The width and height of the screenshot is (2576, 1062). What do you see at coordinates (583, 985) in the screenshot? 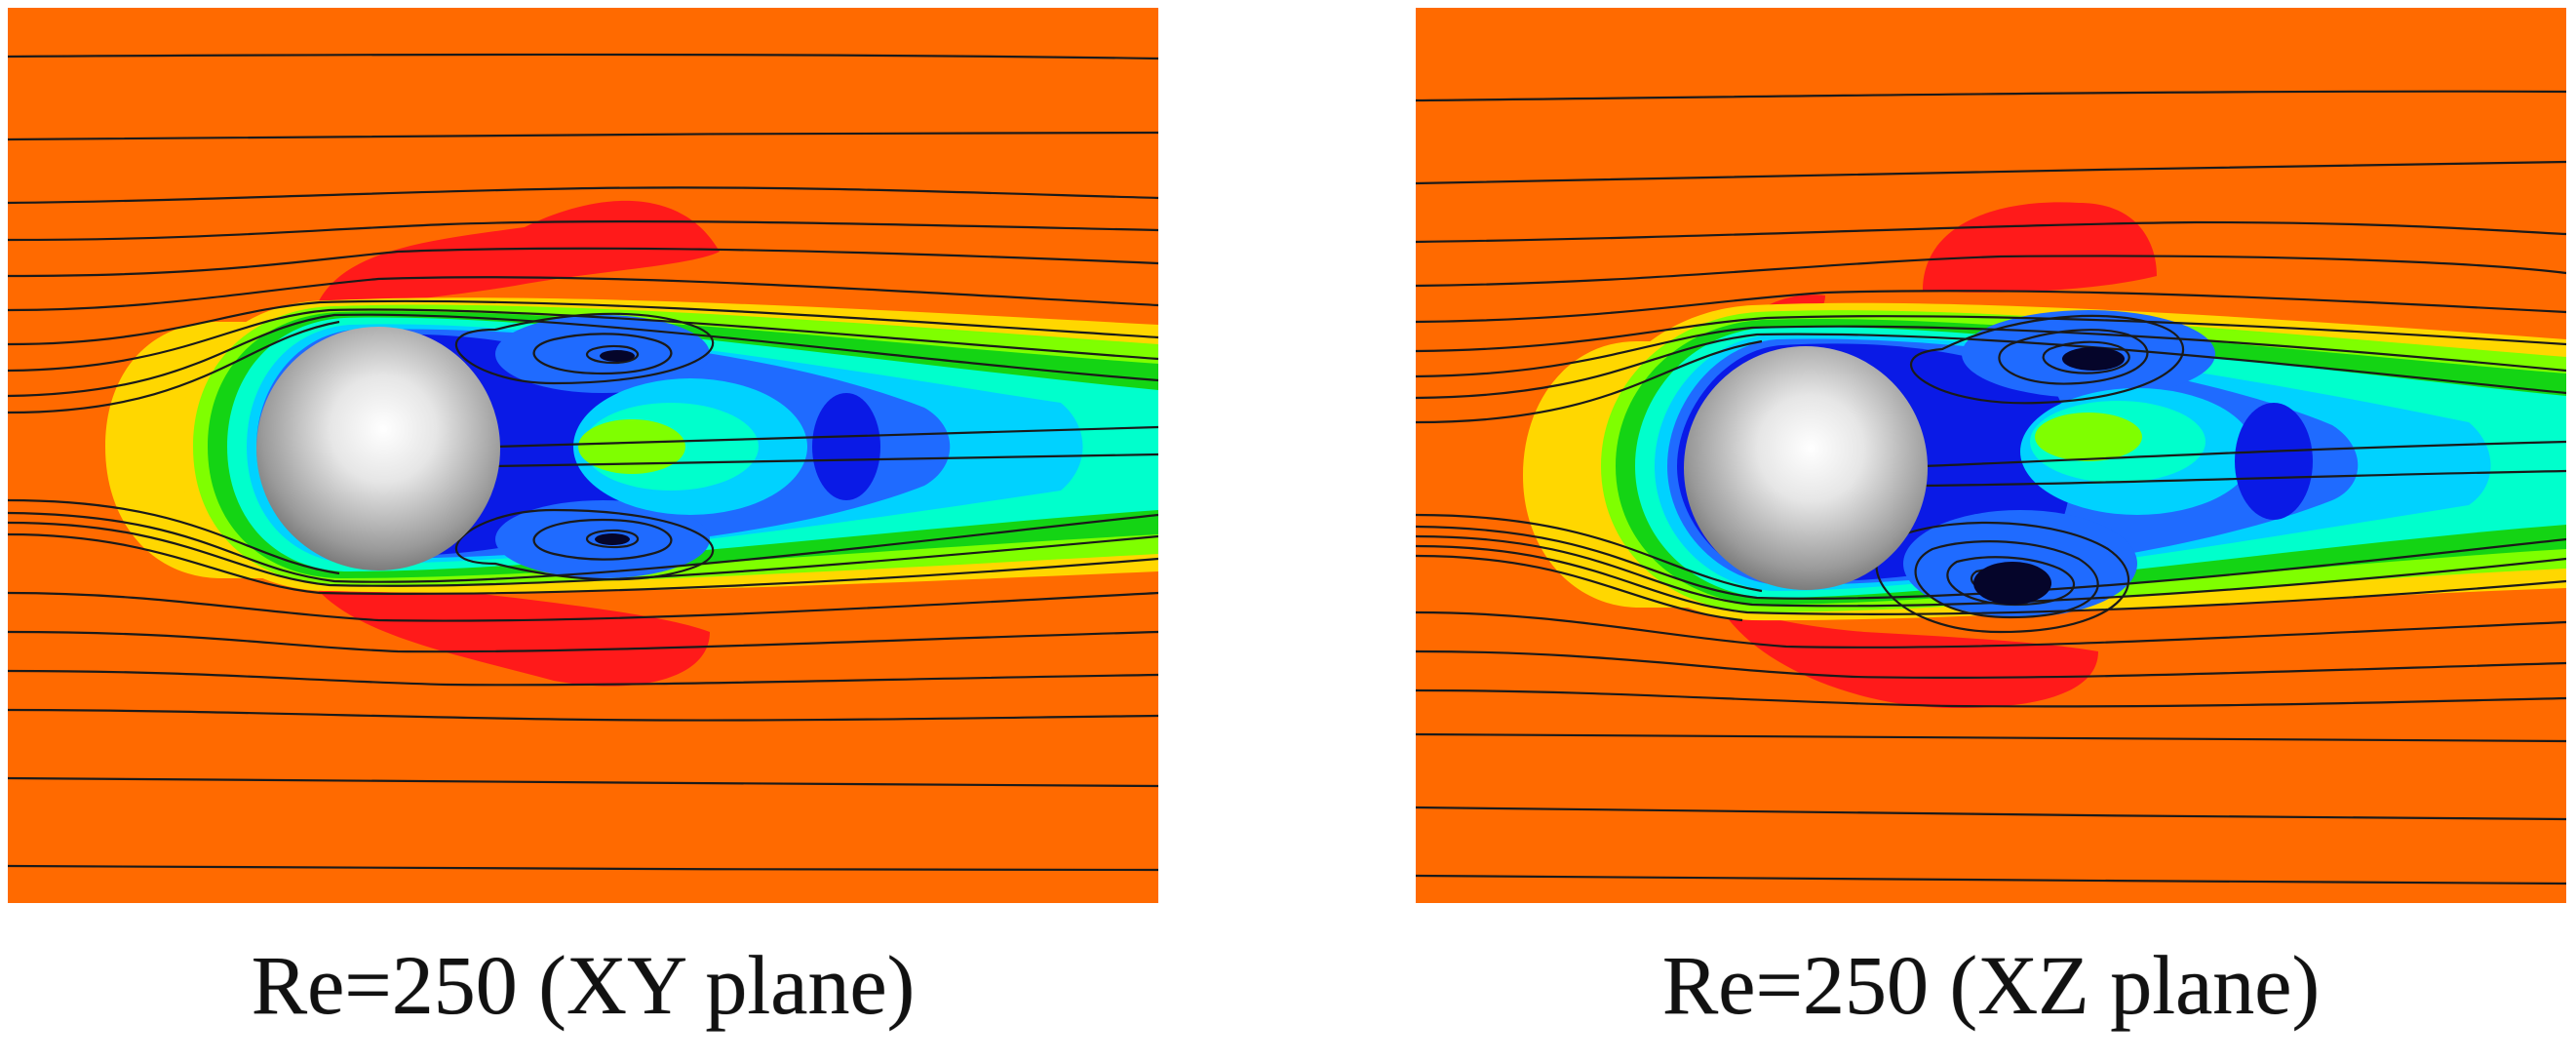
I see `xy-plane-caption: Re=250 (XY plane)` at bounding box center [583, 985].